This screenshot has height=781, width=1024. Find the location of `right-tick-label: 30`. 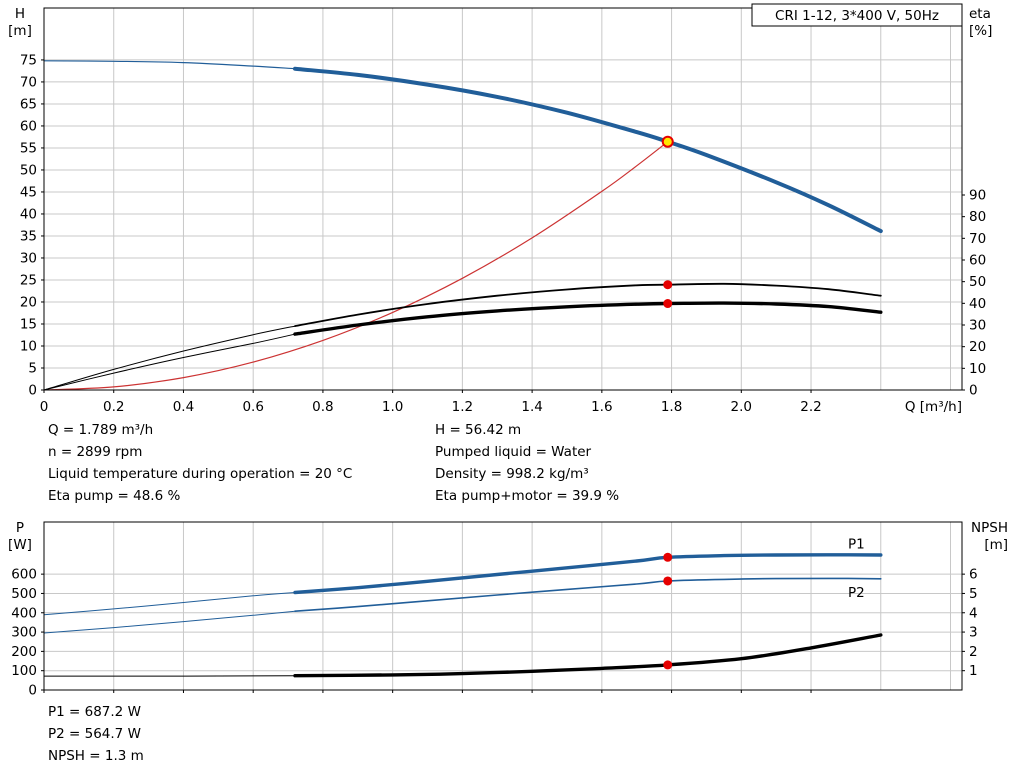

right-tick-label: 30 is located at coordinates (977, 325).